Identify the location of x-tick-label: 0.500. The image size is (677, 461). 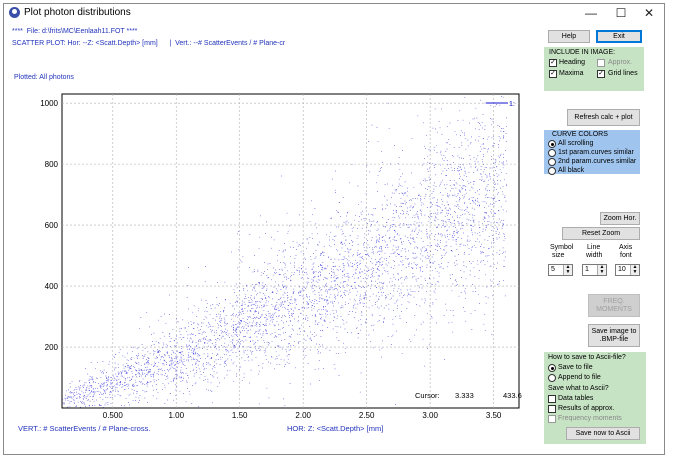
(113, 415).